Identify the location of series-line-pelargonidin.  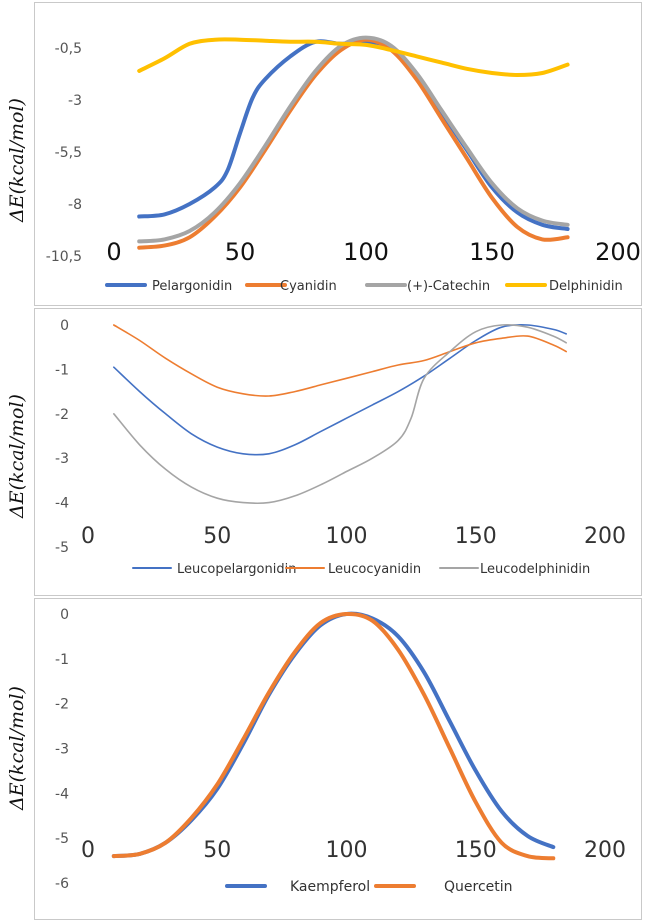
(353, 135).